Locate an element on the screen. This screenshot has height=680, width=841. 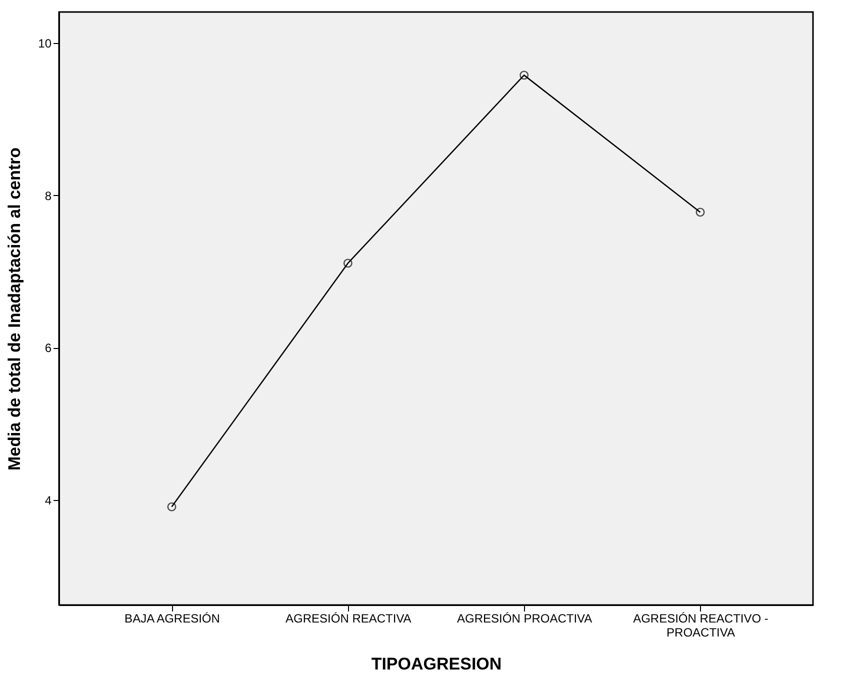
y-tick-label: 6 is located at coordinates (48, 348).